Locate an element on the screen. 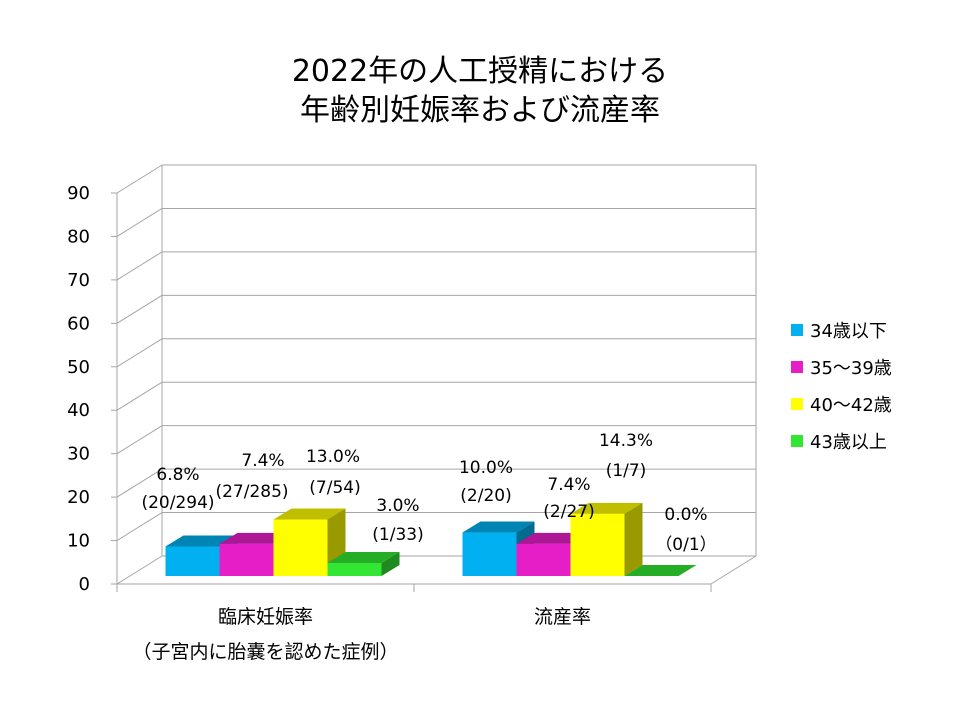 This screenshot has height=720, width=960. data-label: 3.0% is located at coordinates (397, 506).